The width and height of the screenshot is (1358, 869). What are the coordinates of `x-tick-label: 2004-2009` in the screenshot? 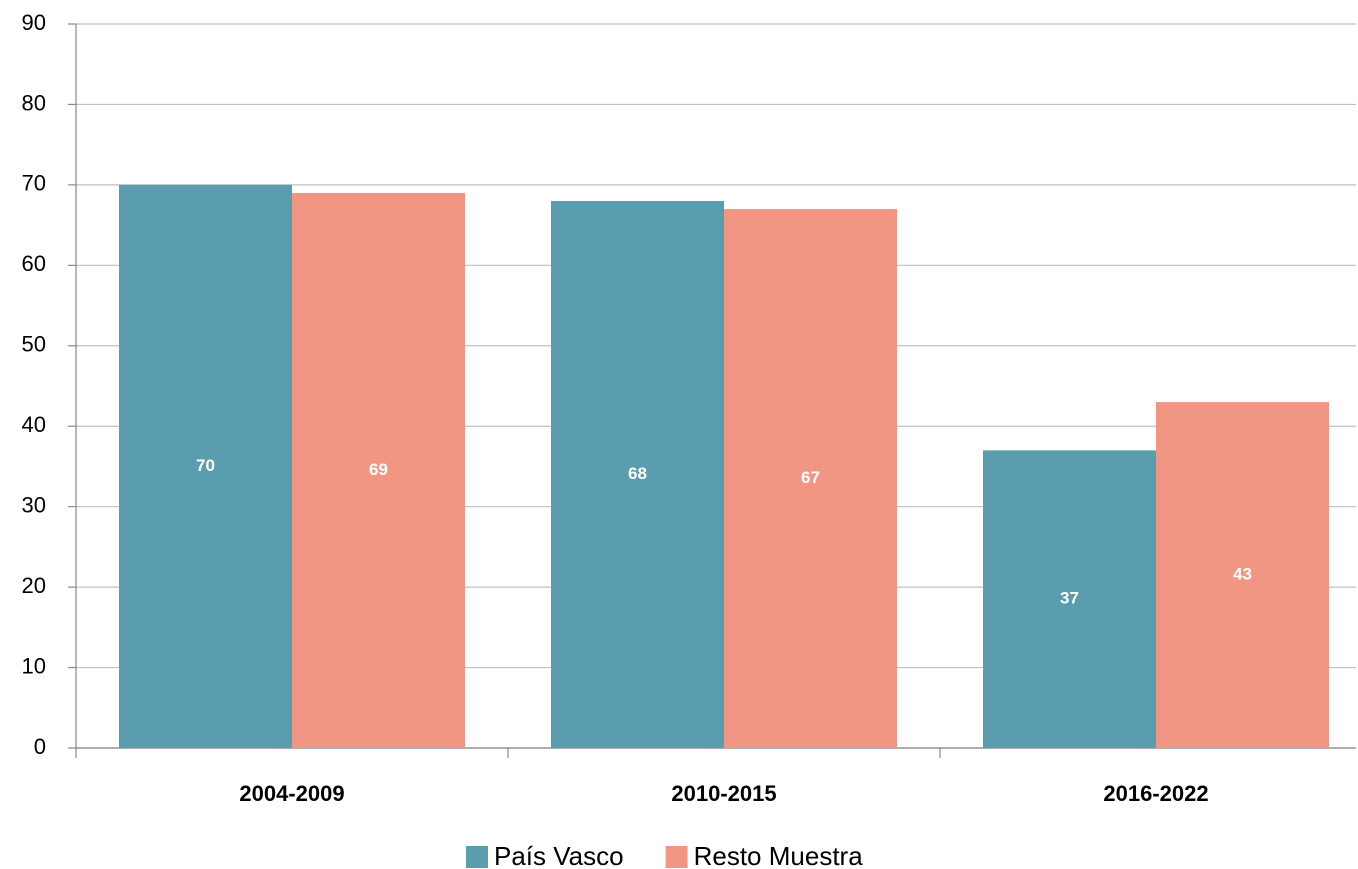 It's located at (291, 793).